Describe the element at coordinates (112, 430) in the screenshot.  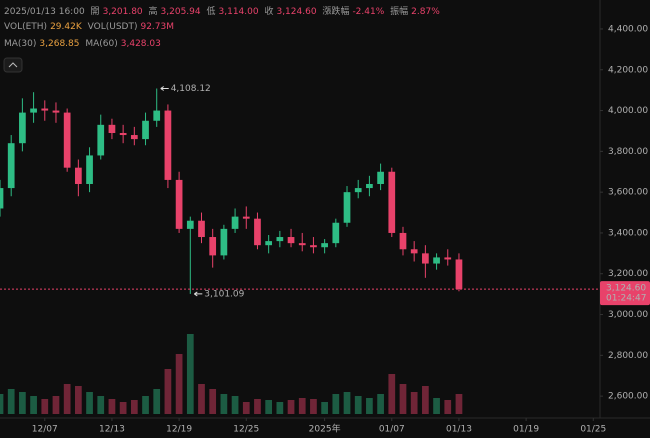
I see `x-tick-label: 12/13` at that location.